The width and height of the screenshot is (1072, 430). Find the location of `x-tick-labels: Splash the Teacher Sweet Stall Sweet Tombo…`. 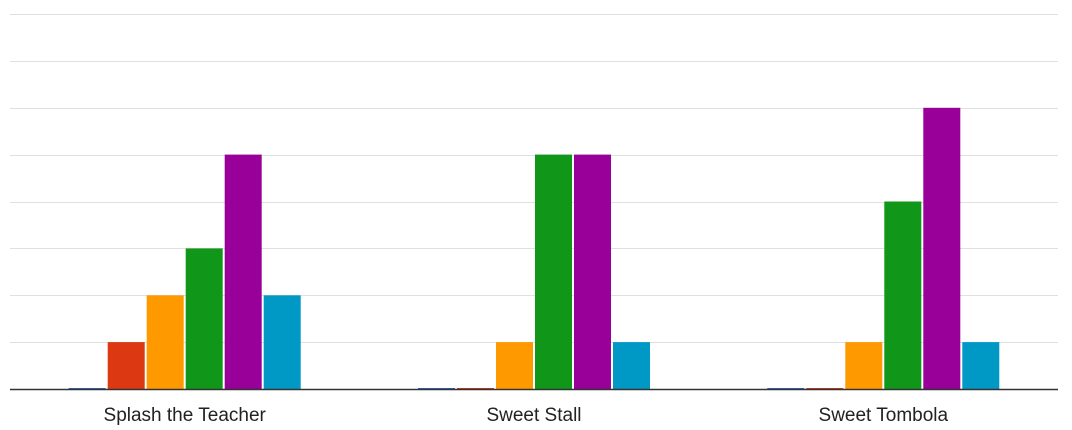

x-tick-labels: Splash the Teacher Sweet Stall Sweet Tombo… is located at coordinates (526, 415).